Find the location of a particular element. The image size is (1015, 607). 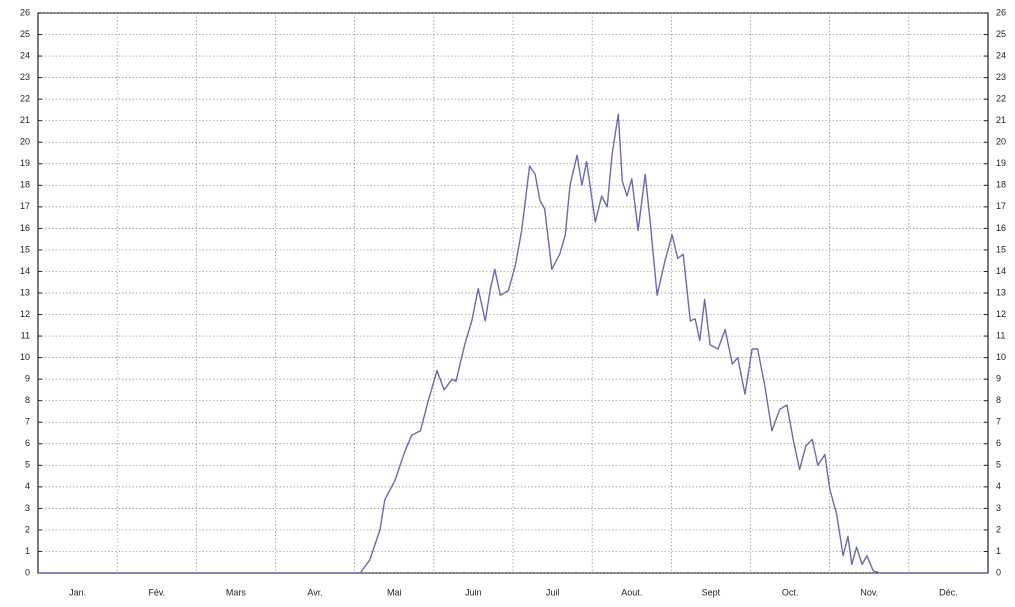

y-tick-label: 25 is located at coordinates (25, 34).